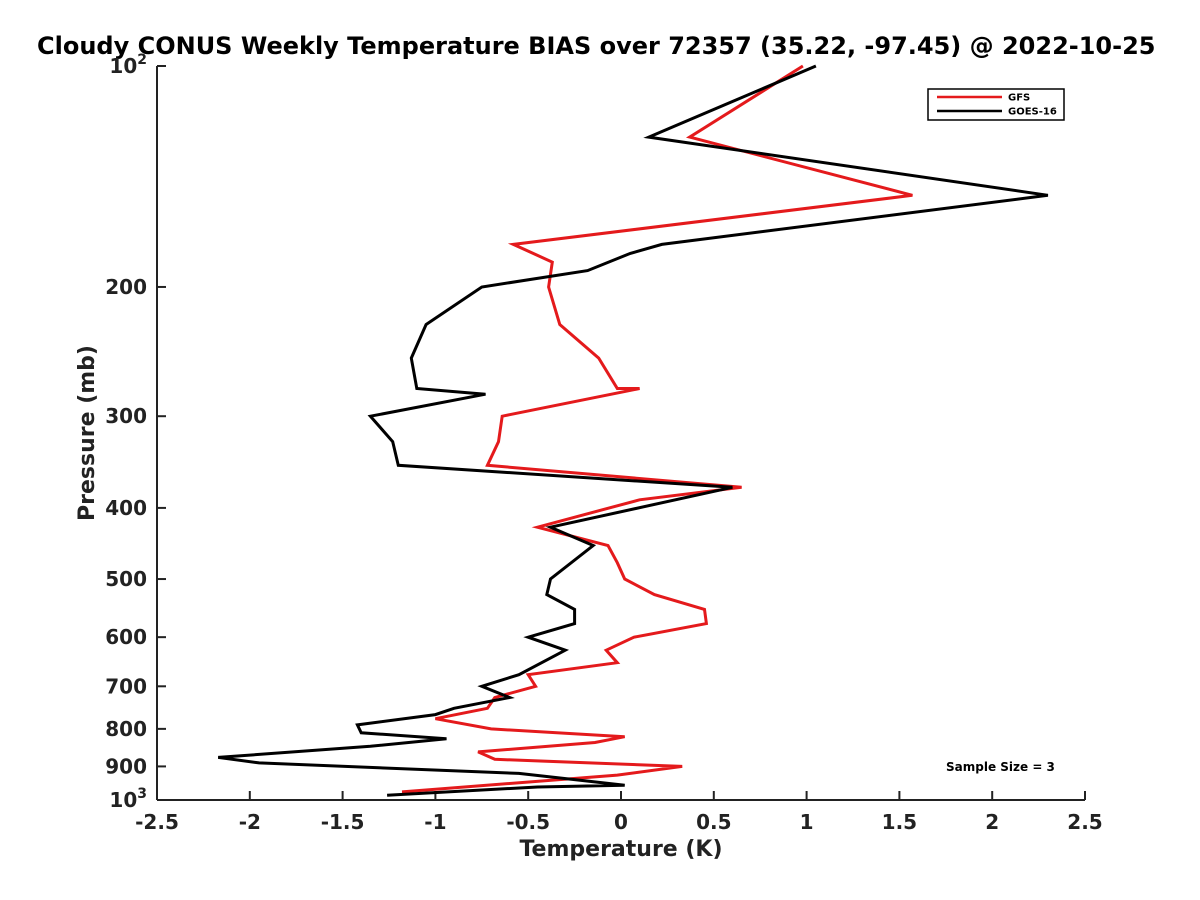 This screenshot has height=900, width=1200. What do you see at coordinates (1000, 767) in the screenshot?
I see `sample-size-annotation: Sample Size = 3` at bounding box center [1000, 767].